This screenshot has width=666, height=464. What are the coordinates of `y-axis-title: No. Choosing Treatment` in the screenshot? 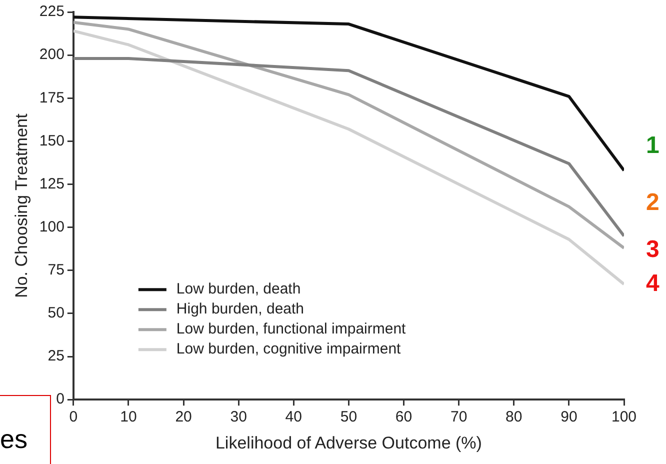 It's located at (21, 205).